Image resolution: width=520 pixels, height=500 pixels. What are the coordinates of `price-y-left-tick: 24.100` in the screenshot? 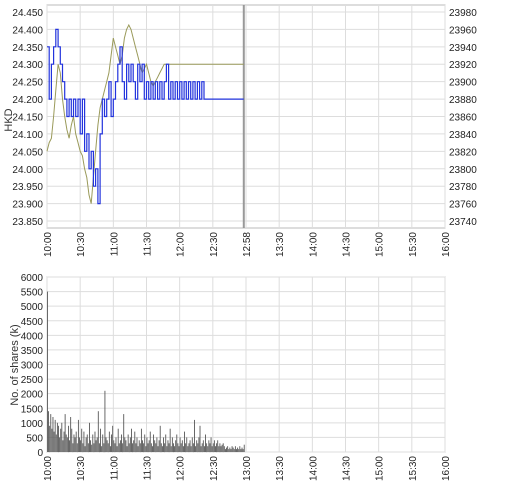 It's located at (27, 135).